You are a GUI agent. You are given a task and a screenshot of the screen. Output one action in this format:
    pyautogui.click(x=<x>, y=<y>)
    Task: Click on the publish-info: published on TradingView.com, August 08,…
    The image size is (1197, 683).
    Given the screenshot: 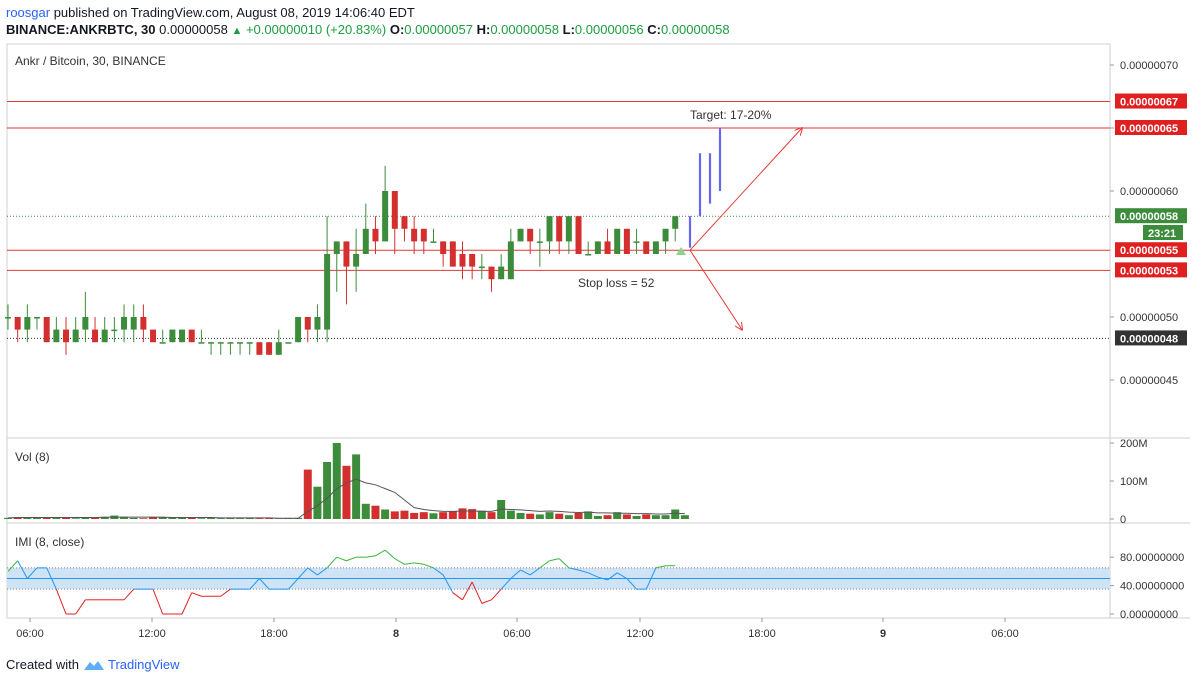 What is the action you would take?
    pyautogui.click(x=234, y=12)
    